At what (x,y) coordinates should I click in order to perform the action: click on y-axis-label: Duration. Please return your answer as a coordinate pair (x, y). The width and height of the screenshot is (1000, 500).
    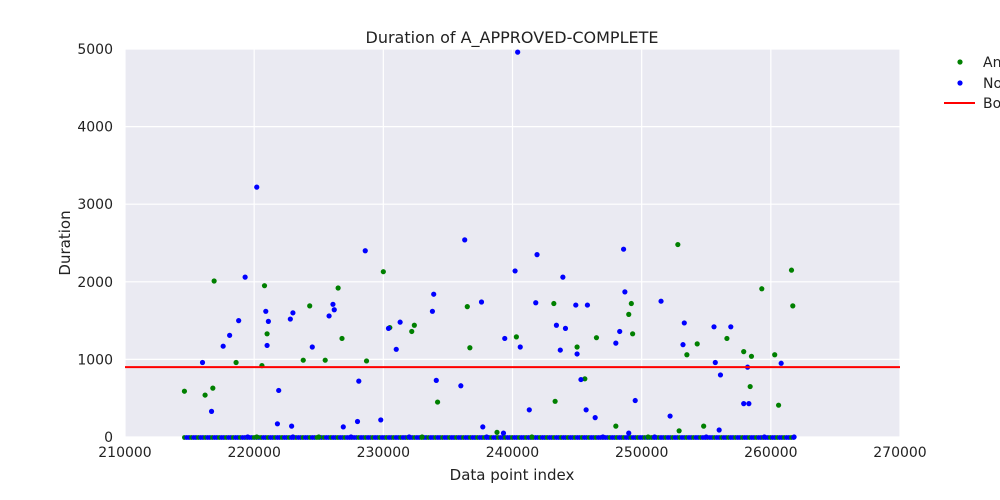
    Looking at the image, I should click on (65, 242).